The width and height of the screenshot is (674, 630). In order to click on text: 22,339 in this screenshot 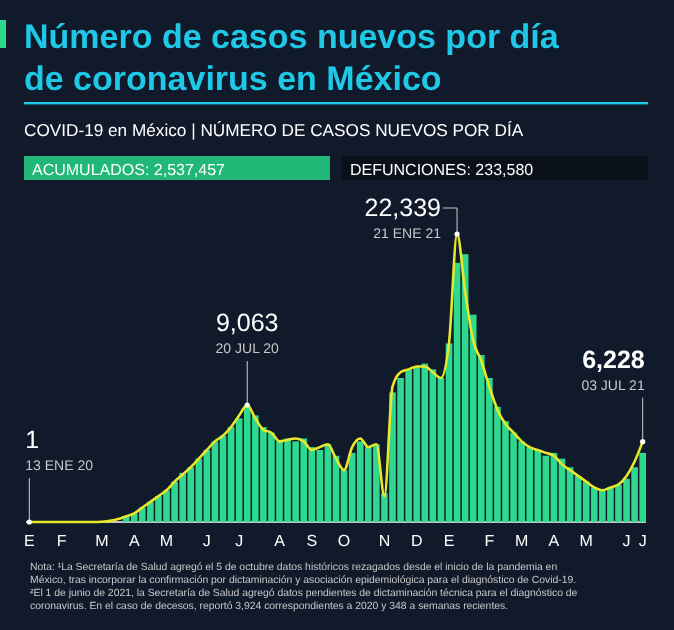, I will do `click(403, 208)`.